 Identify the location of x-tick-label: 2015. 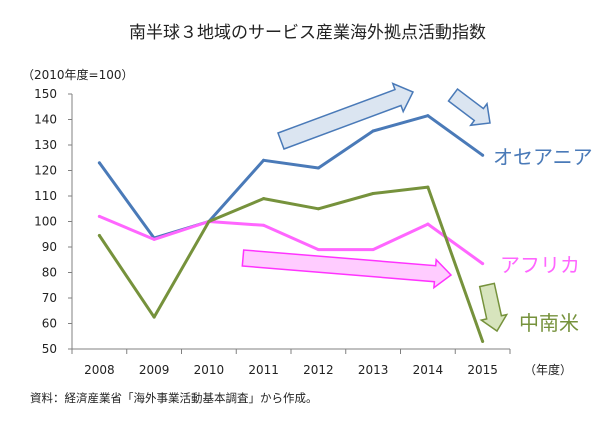
(482, 370).